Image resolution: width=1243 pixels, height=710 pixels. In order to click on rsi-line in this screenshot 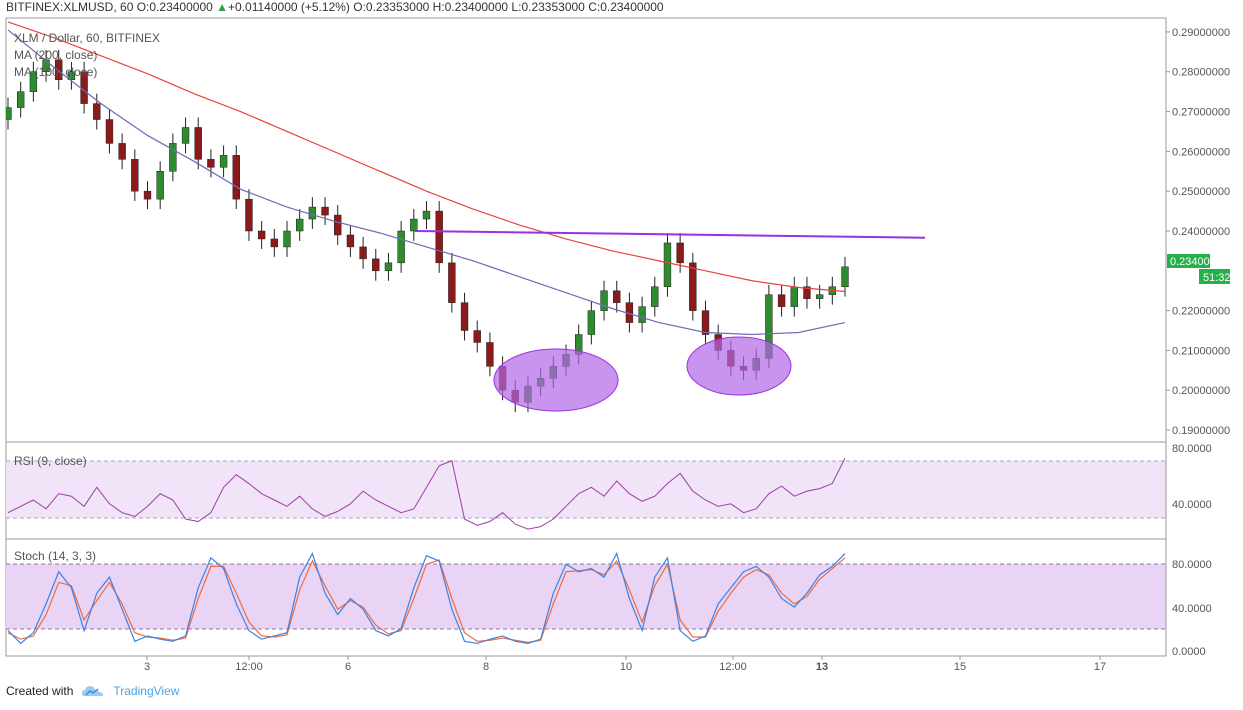, I will do `click(426, 493)`.